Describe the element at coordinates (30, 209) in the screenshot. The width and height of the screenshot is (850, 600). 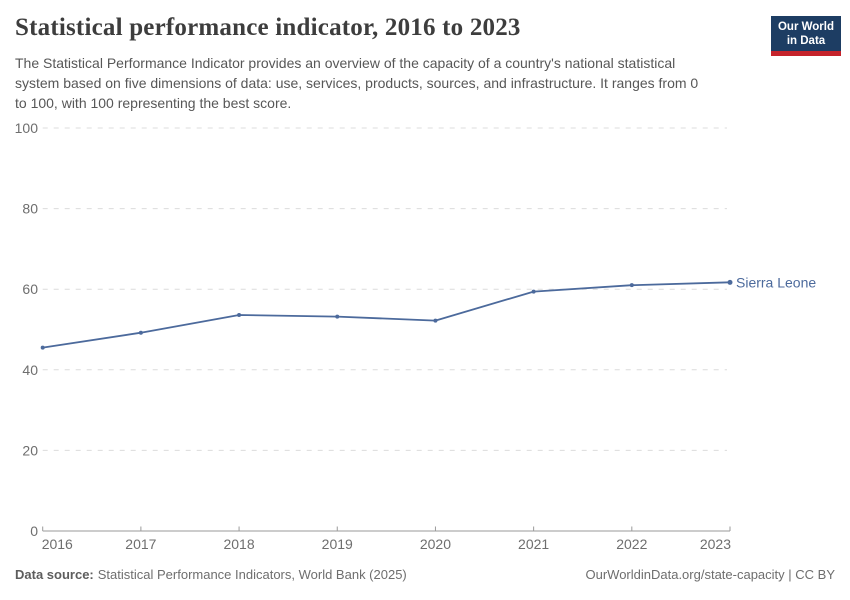
I see `y-tick-label: 80` at that location.